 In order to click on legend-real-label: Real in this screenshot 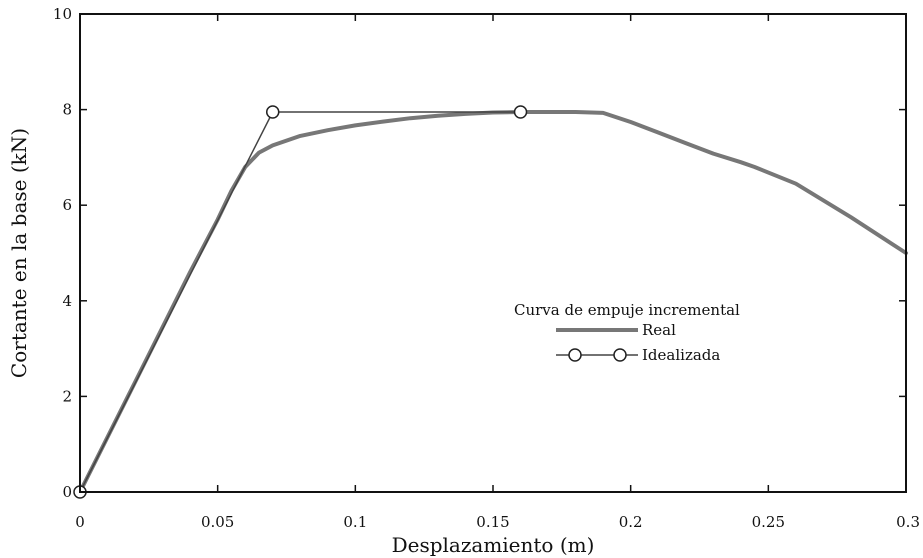, I will do `click(659, 330)`.